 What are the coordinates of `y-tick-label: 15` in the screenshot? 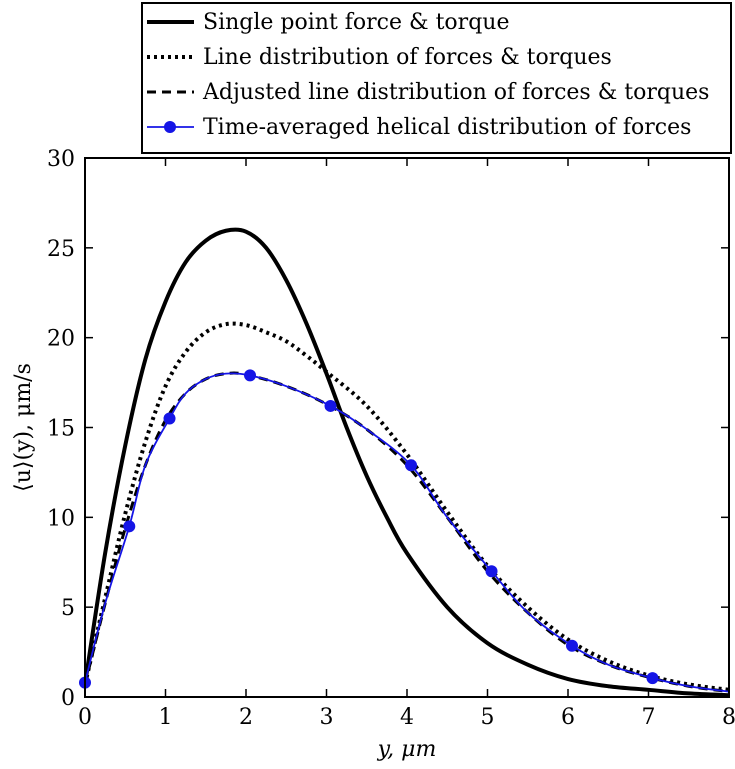 It's located at (61, 429).